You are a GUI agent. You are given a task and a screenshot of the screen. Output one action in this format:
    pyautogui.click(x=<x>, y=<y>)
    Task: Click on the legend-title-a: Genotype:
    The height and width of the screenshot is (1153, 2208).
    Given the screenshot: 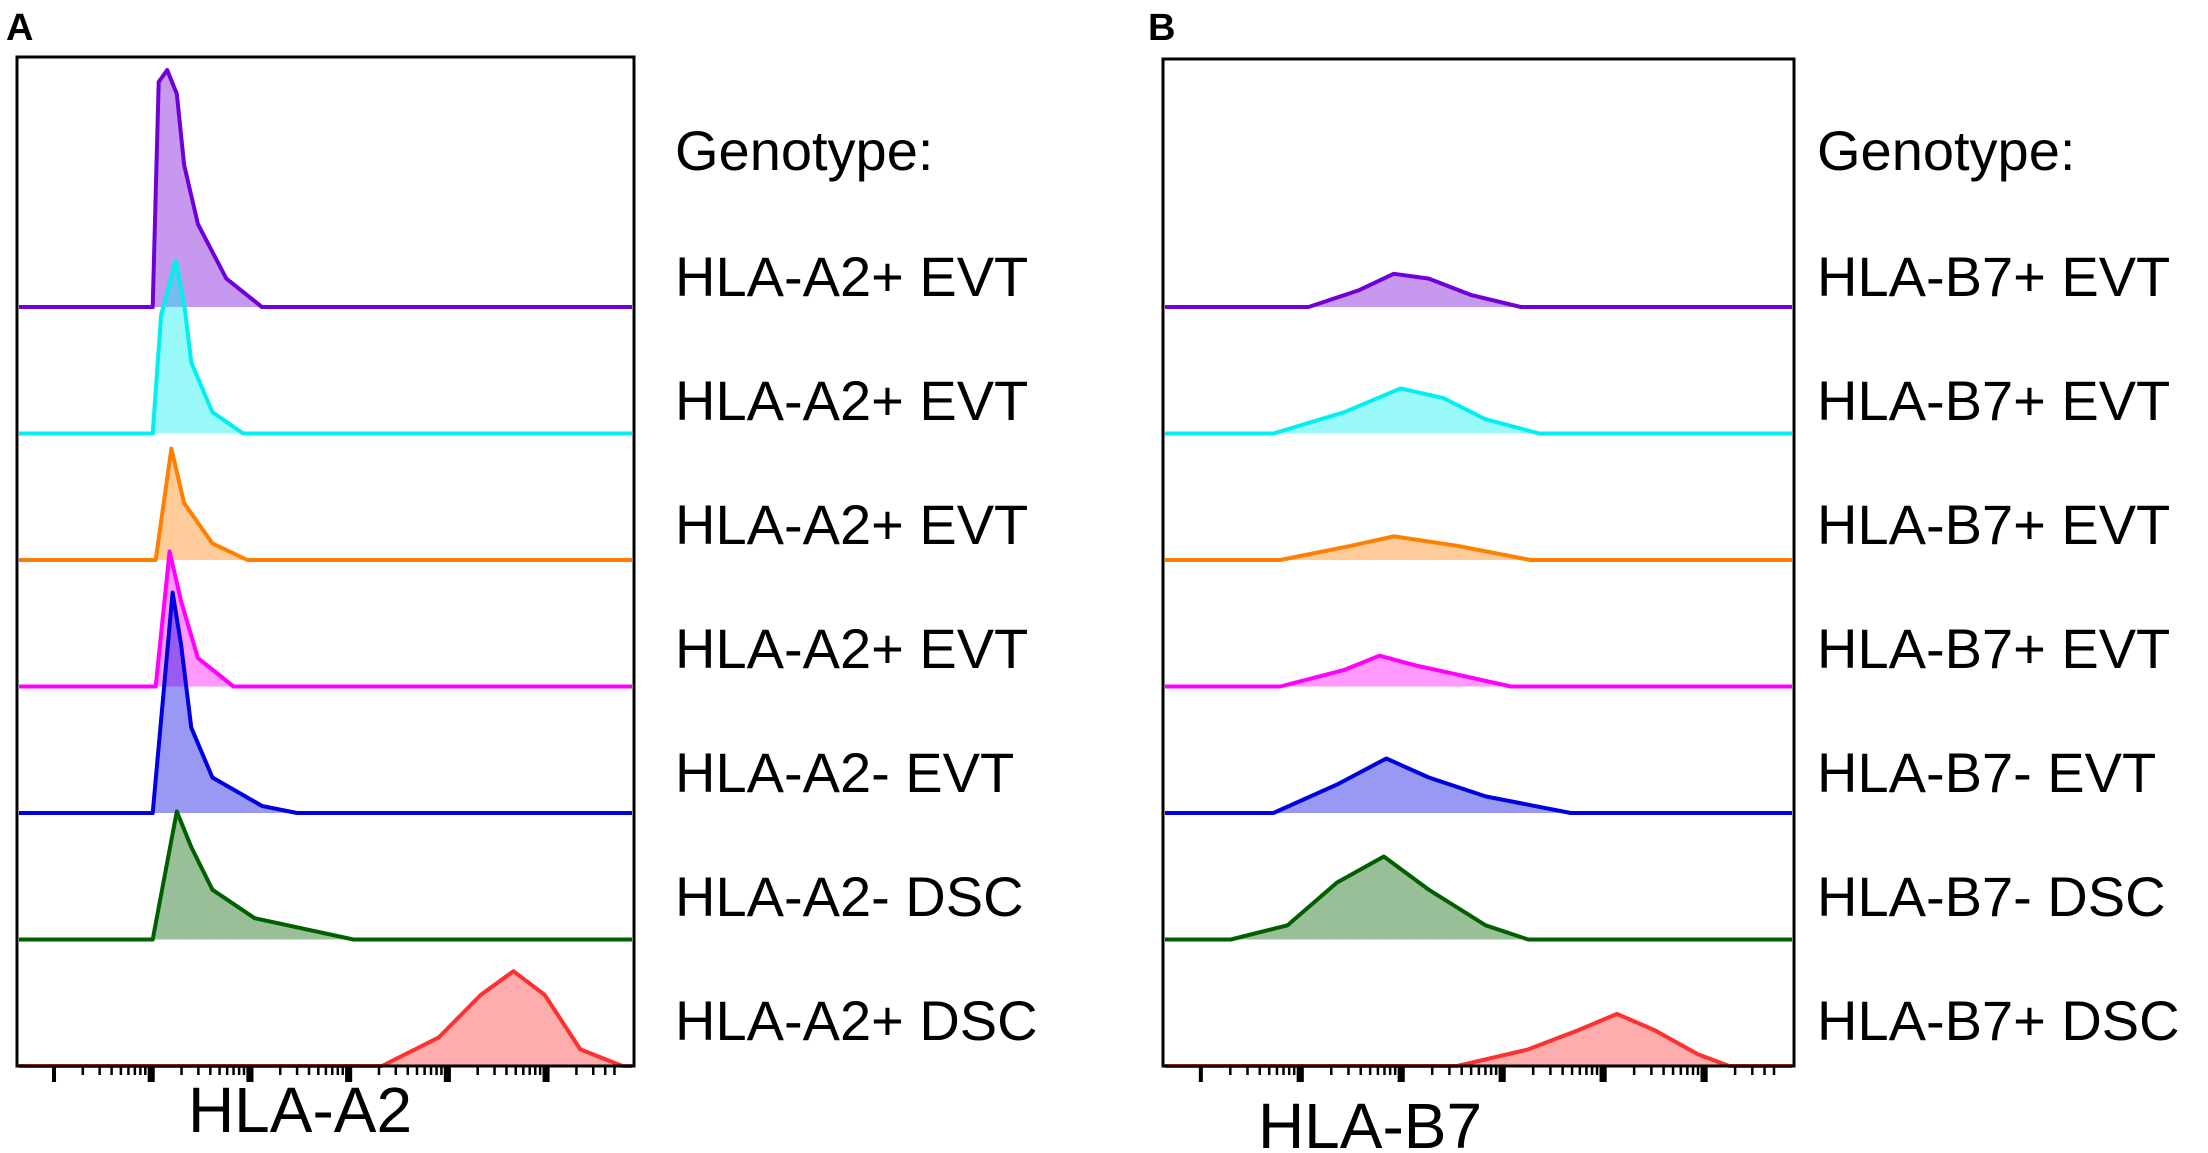 What is the action you would take?
    pyautogui.click(x=804, y=150)
    